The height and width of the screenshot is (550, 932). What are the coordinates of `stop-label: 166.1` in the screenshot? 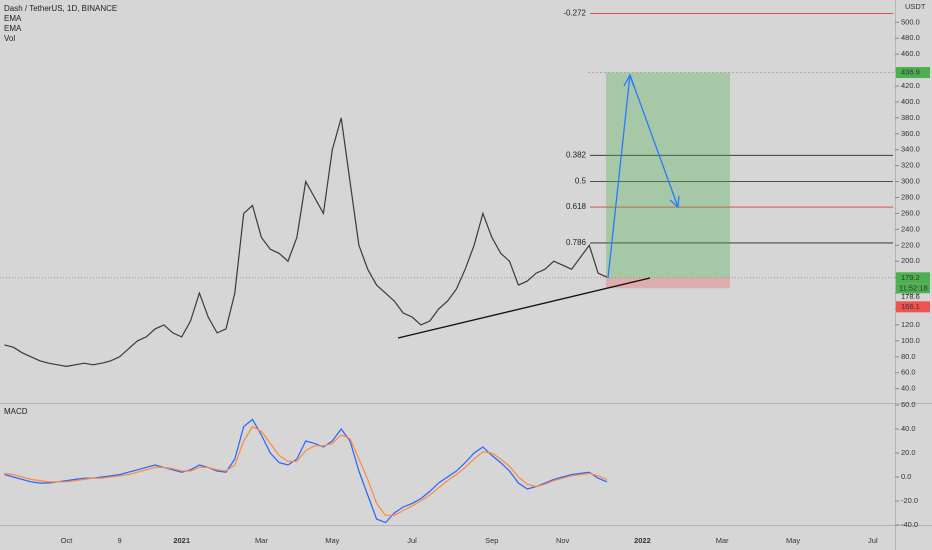 It's located at (910, 306).